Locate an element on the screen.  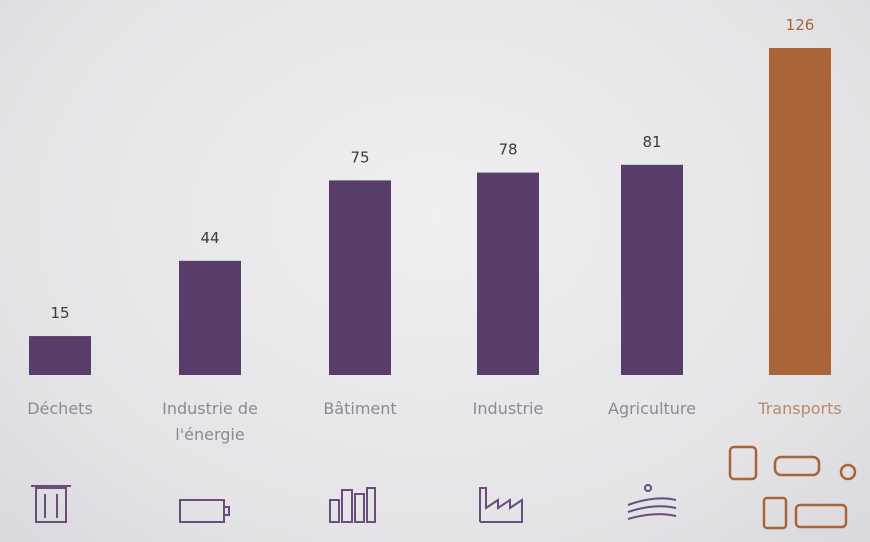
trash-icon is located at coordinates (51, 504).